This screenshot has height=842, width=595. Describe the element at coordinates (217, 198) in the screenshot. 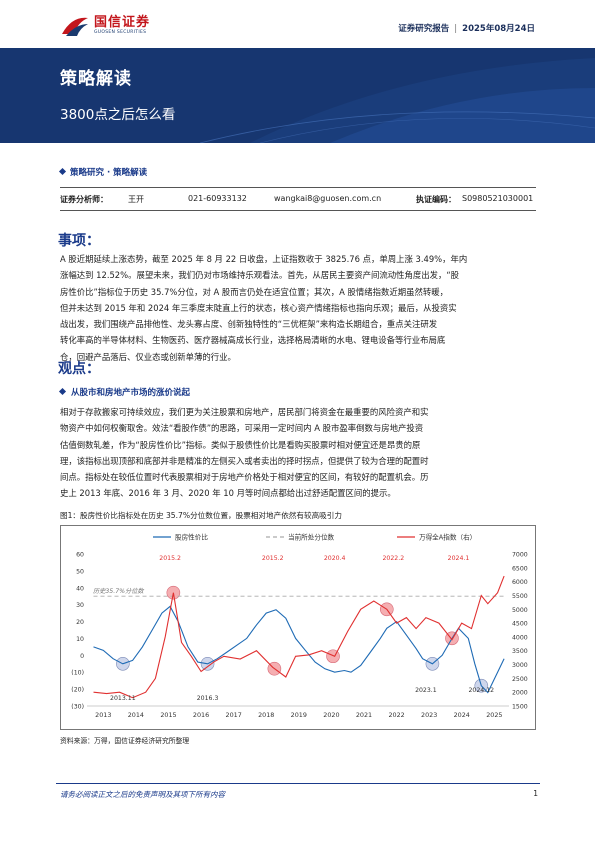

I see `analyst-phone: 021-60933132` at that location.